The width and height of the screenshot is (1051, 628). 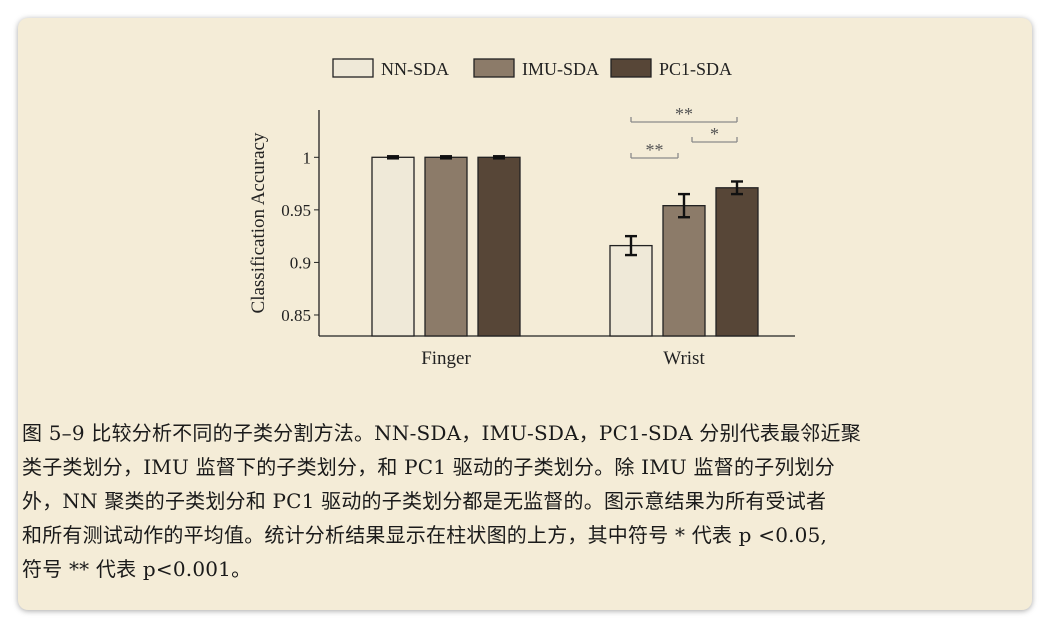 What do you see at coordinates (137, 569) in the screenshot?
I see `caption-line: 符号 ** 代表 p<0.001。` at bounding box center [137, 569].